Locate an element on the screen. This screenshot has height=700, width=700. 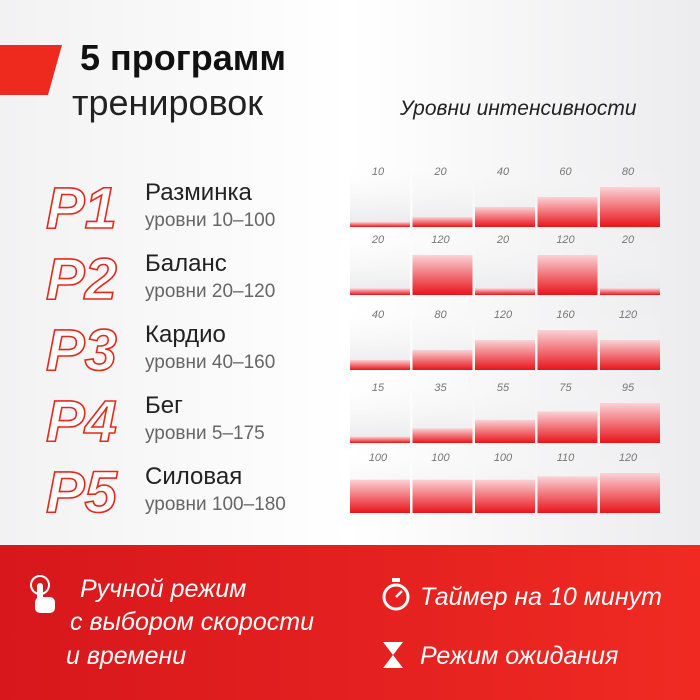
feature-text: и времени is located at coordinates (126, 656).